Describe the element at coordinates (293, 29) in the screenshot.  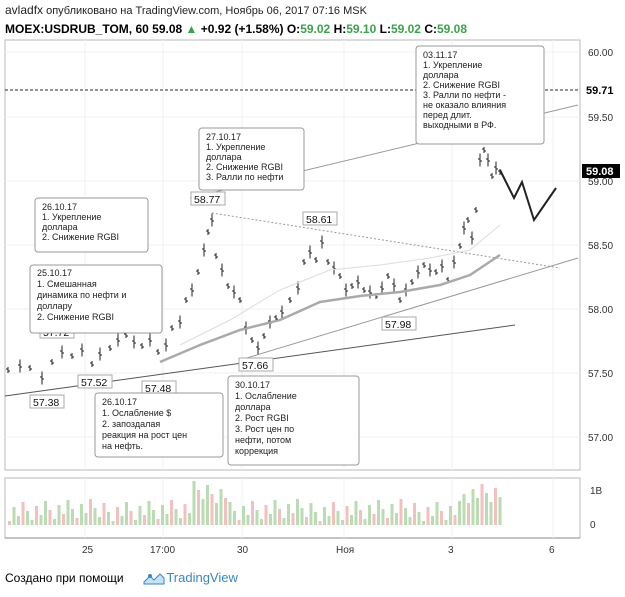
I see `open-label: O:` at that location.